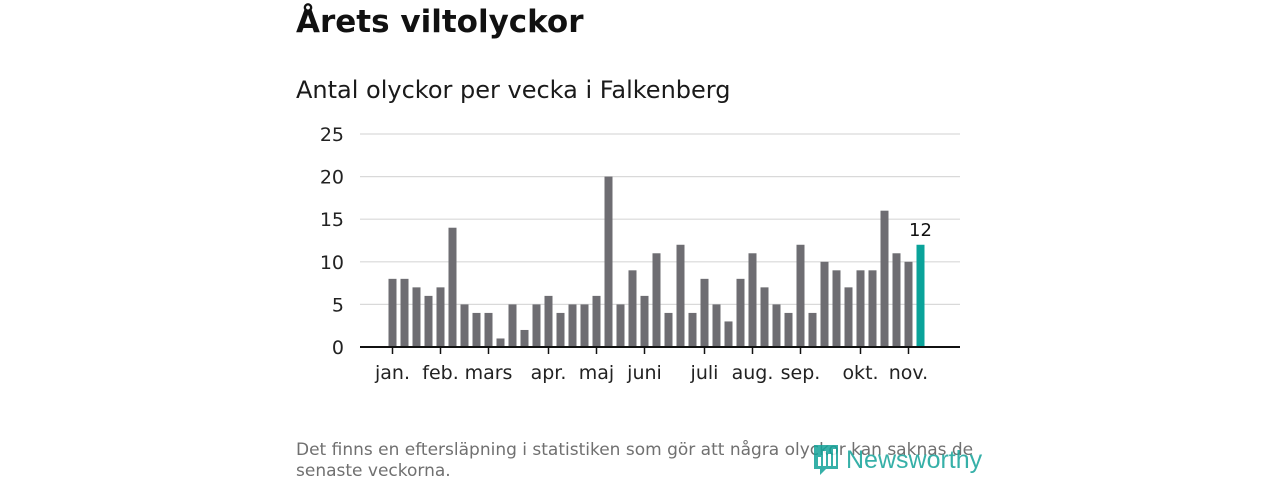  What do you see at coordinates (920, 295) in the screenshot?
I see `bar-highlight` at bounding box center [920, 295].